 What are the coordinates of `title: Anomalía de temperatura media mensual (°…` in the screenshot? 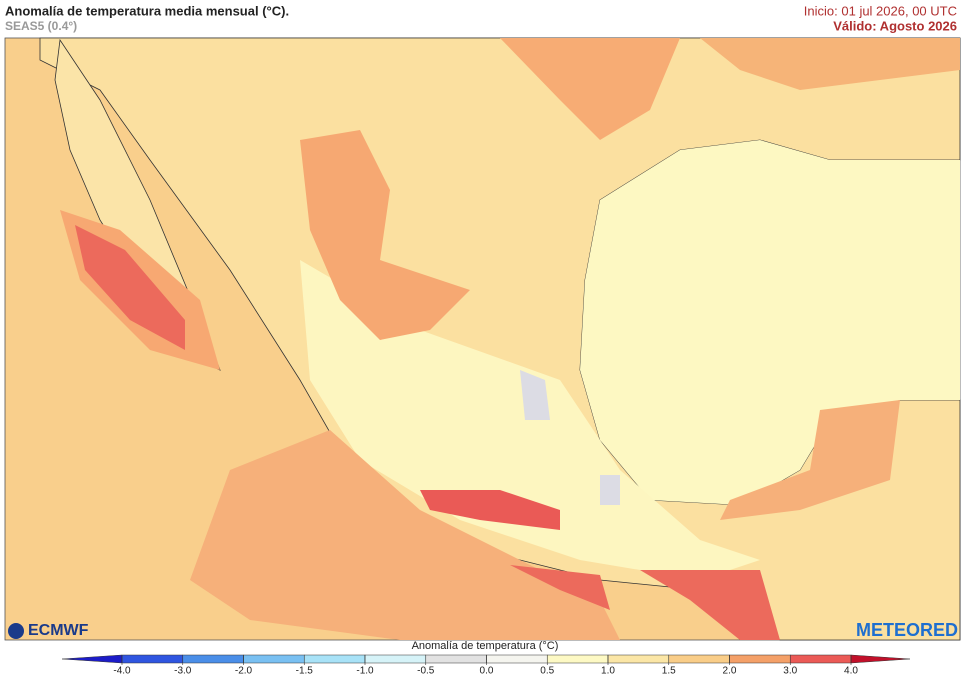 It's located at (147, 10).